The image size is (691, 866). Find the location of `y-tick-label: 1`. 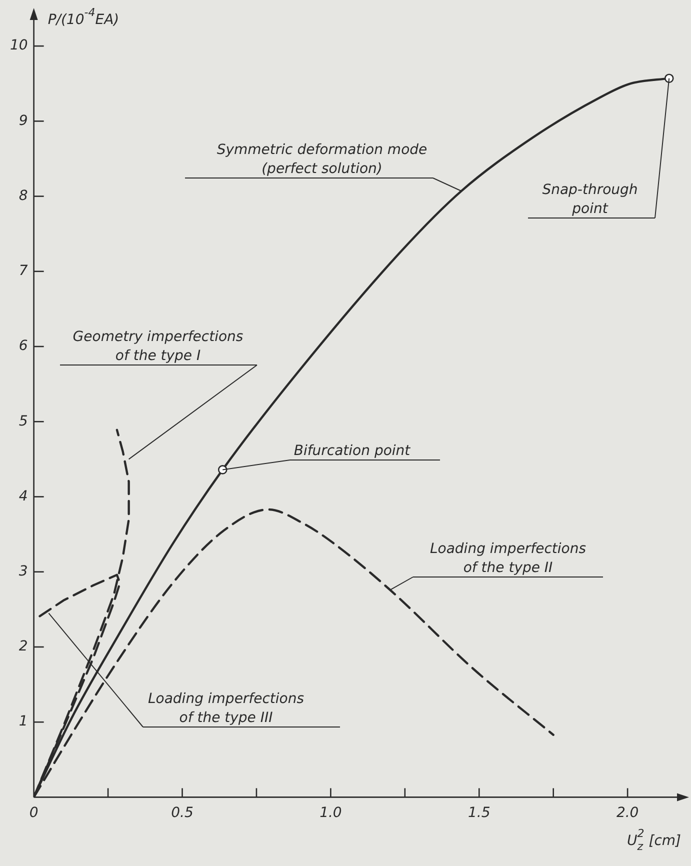

y-tick-label: 1 is located at coordinates (23, 722).